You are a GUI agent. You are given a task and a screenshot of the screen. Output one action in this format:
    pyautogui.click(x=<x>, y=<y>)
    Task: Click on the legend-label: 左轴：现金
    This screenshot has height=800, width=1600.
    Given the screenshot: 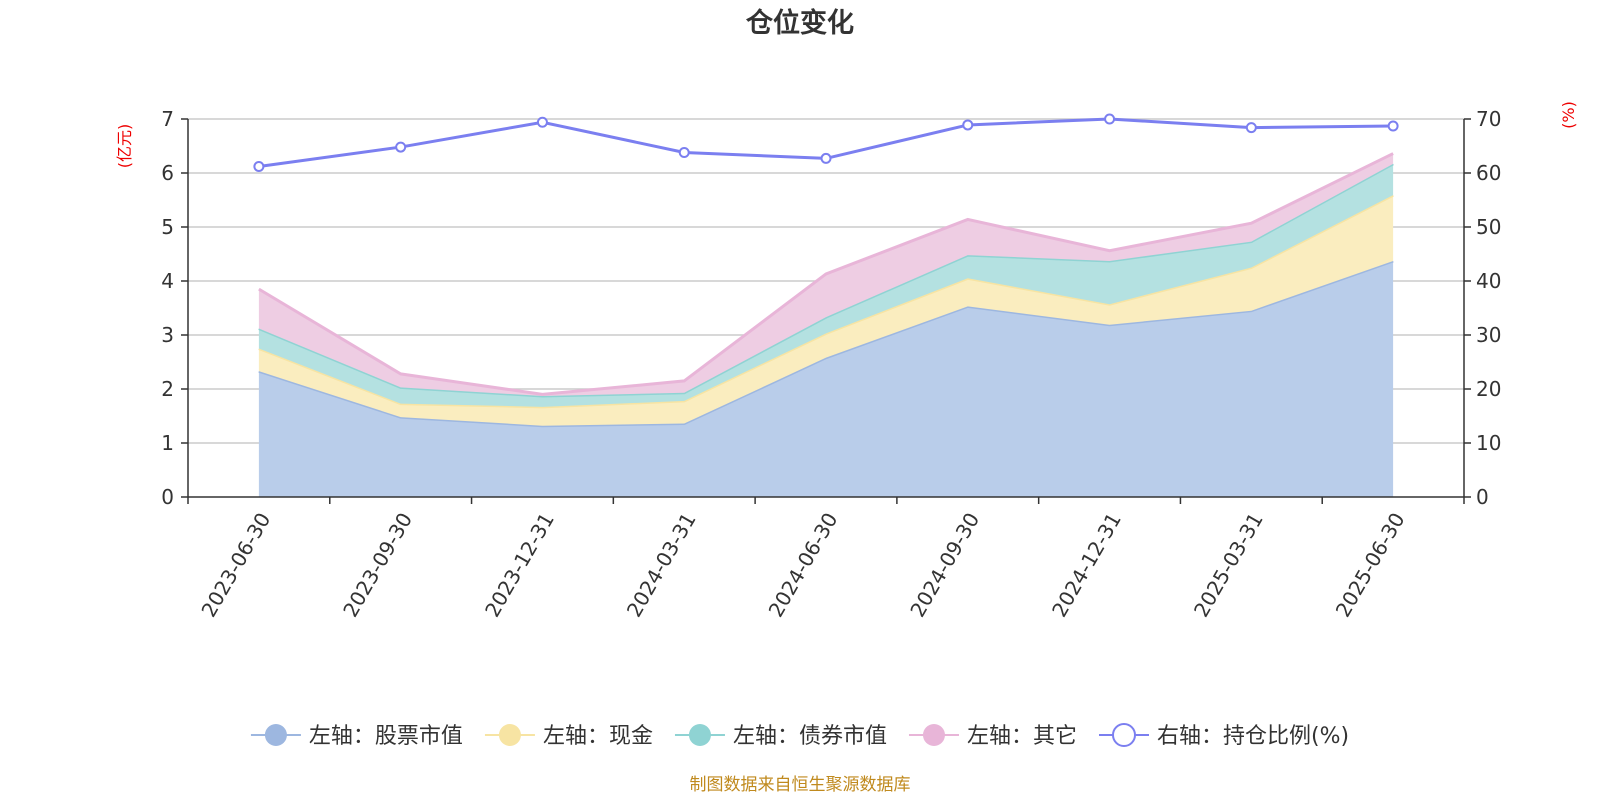 What is the action you would take?
    pyautogui.click(x=598, y=736)
    